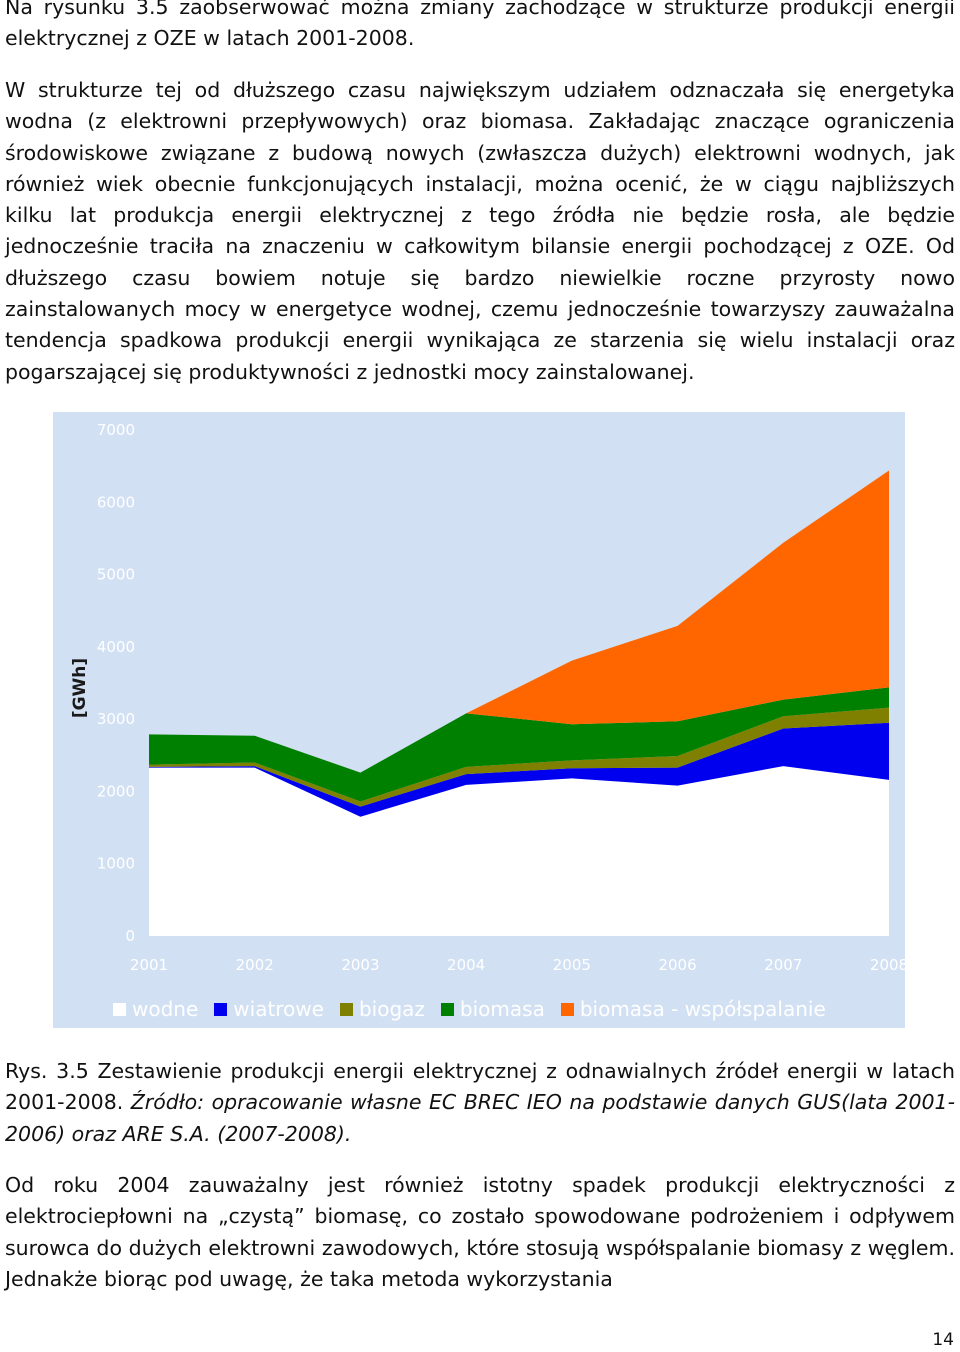  What do you see at coordinates (466, 965) in the screenshot?
I see `x-tick-label: 2004` at bounding box center [466, 965].